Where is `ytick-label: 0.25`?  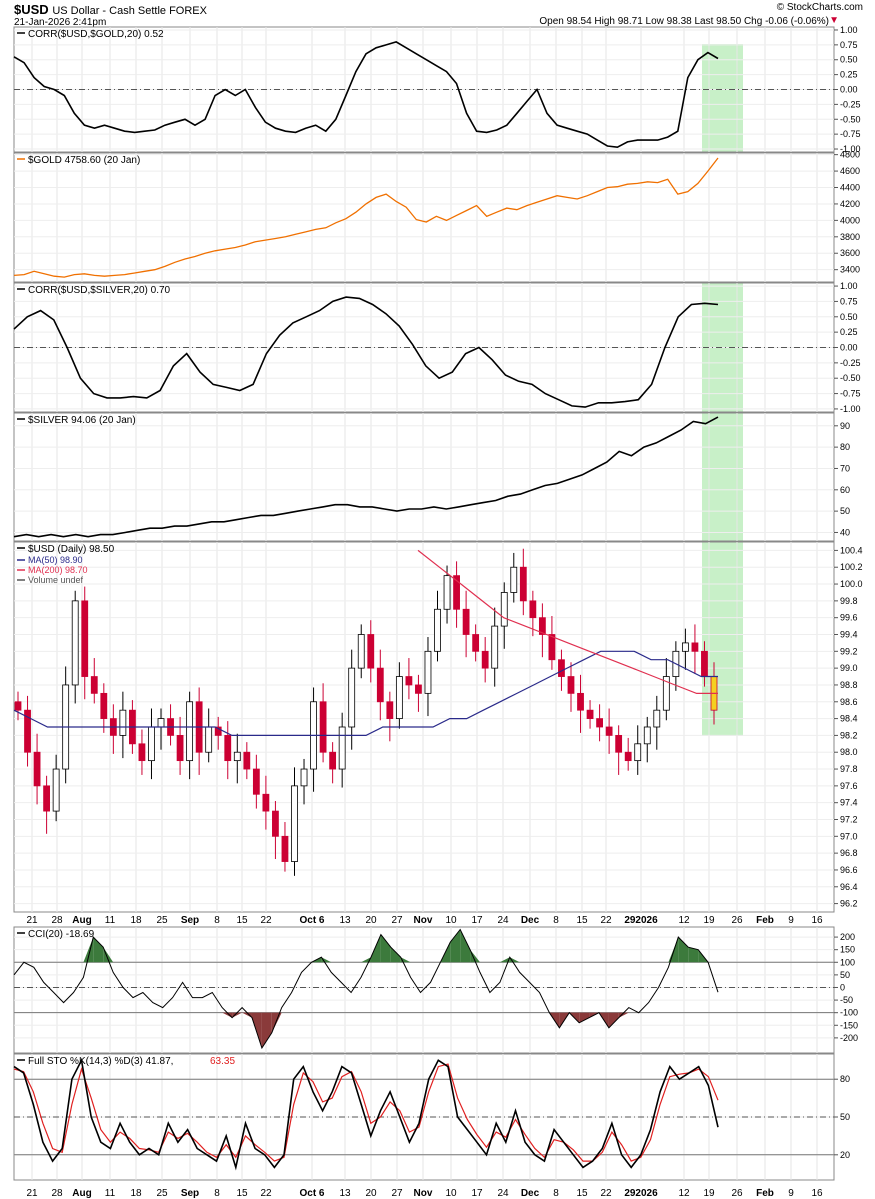
ytick-label: 0.25 is located at coordinates (849, 75).